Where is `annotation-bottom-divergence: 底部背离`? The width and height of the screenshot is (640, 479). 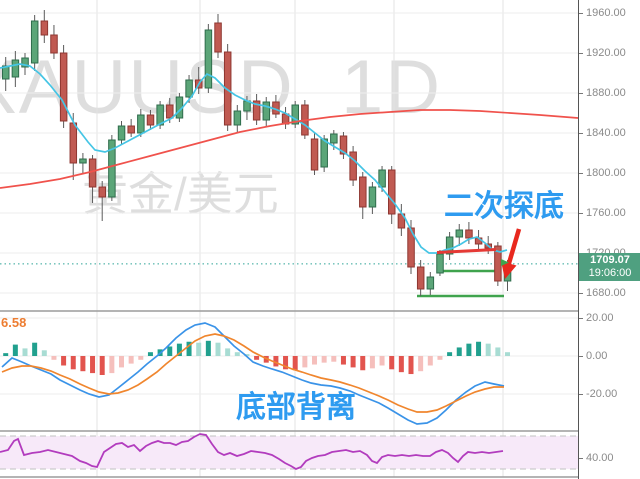 annotation-bottom-divergence: 底部背离 is located at coordinates (296, 407).